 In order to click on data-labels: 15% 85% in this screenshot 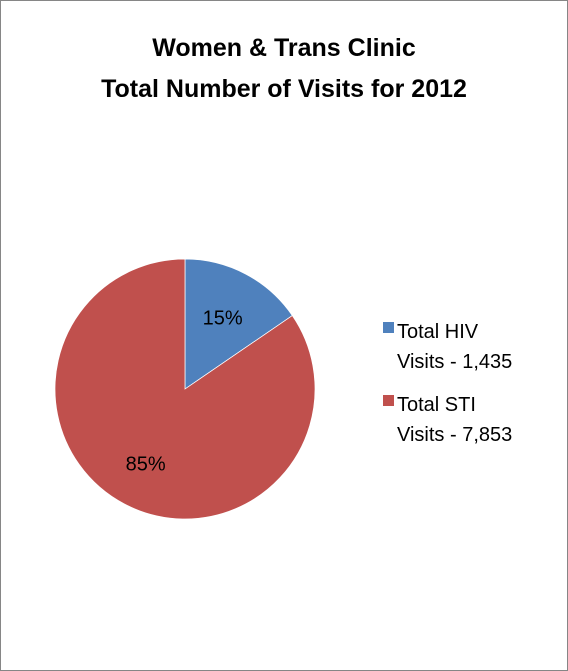, I will do `click(184, 392)`.